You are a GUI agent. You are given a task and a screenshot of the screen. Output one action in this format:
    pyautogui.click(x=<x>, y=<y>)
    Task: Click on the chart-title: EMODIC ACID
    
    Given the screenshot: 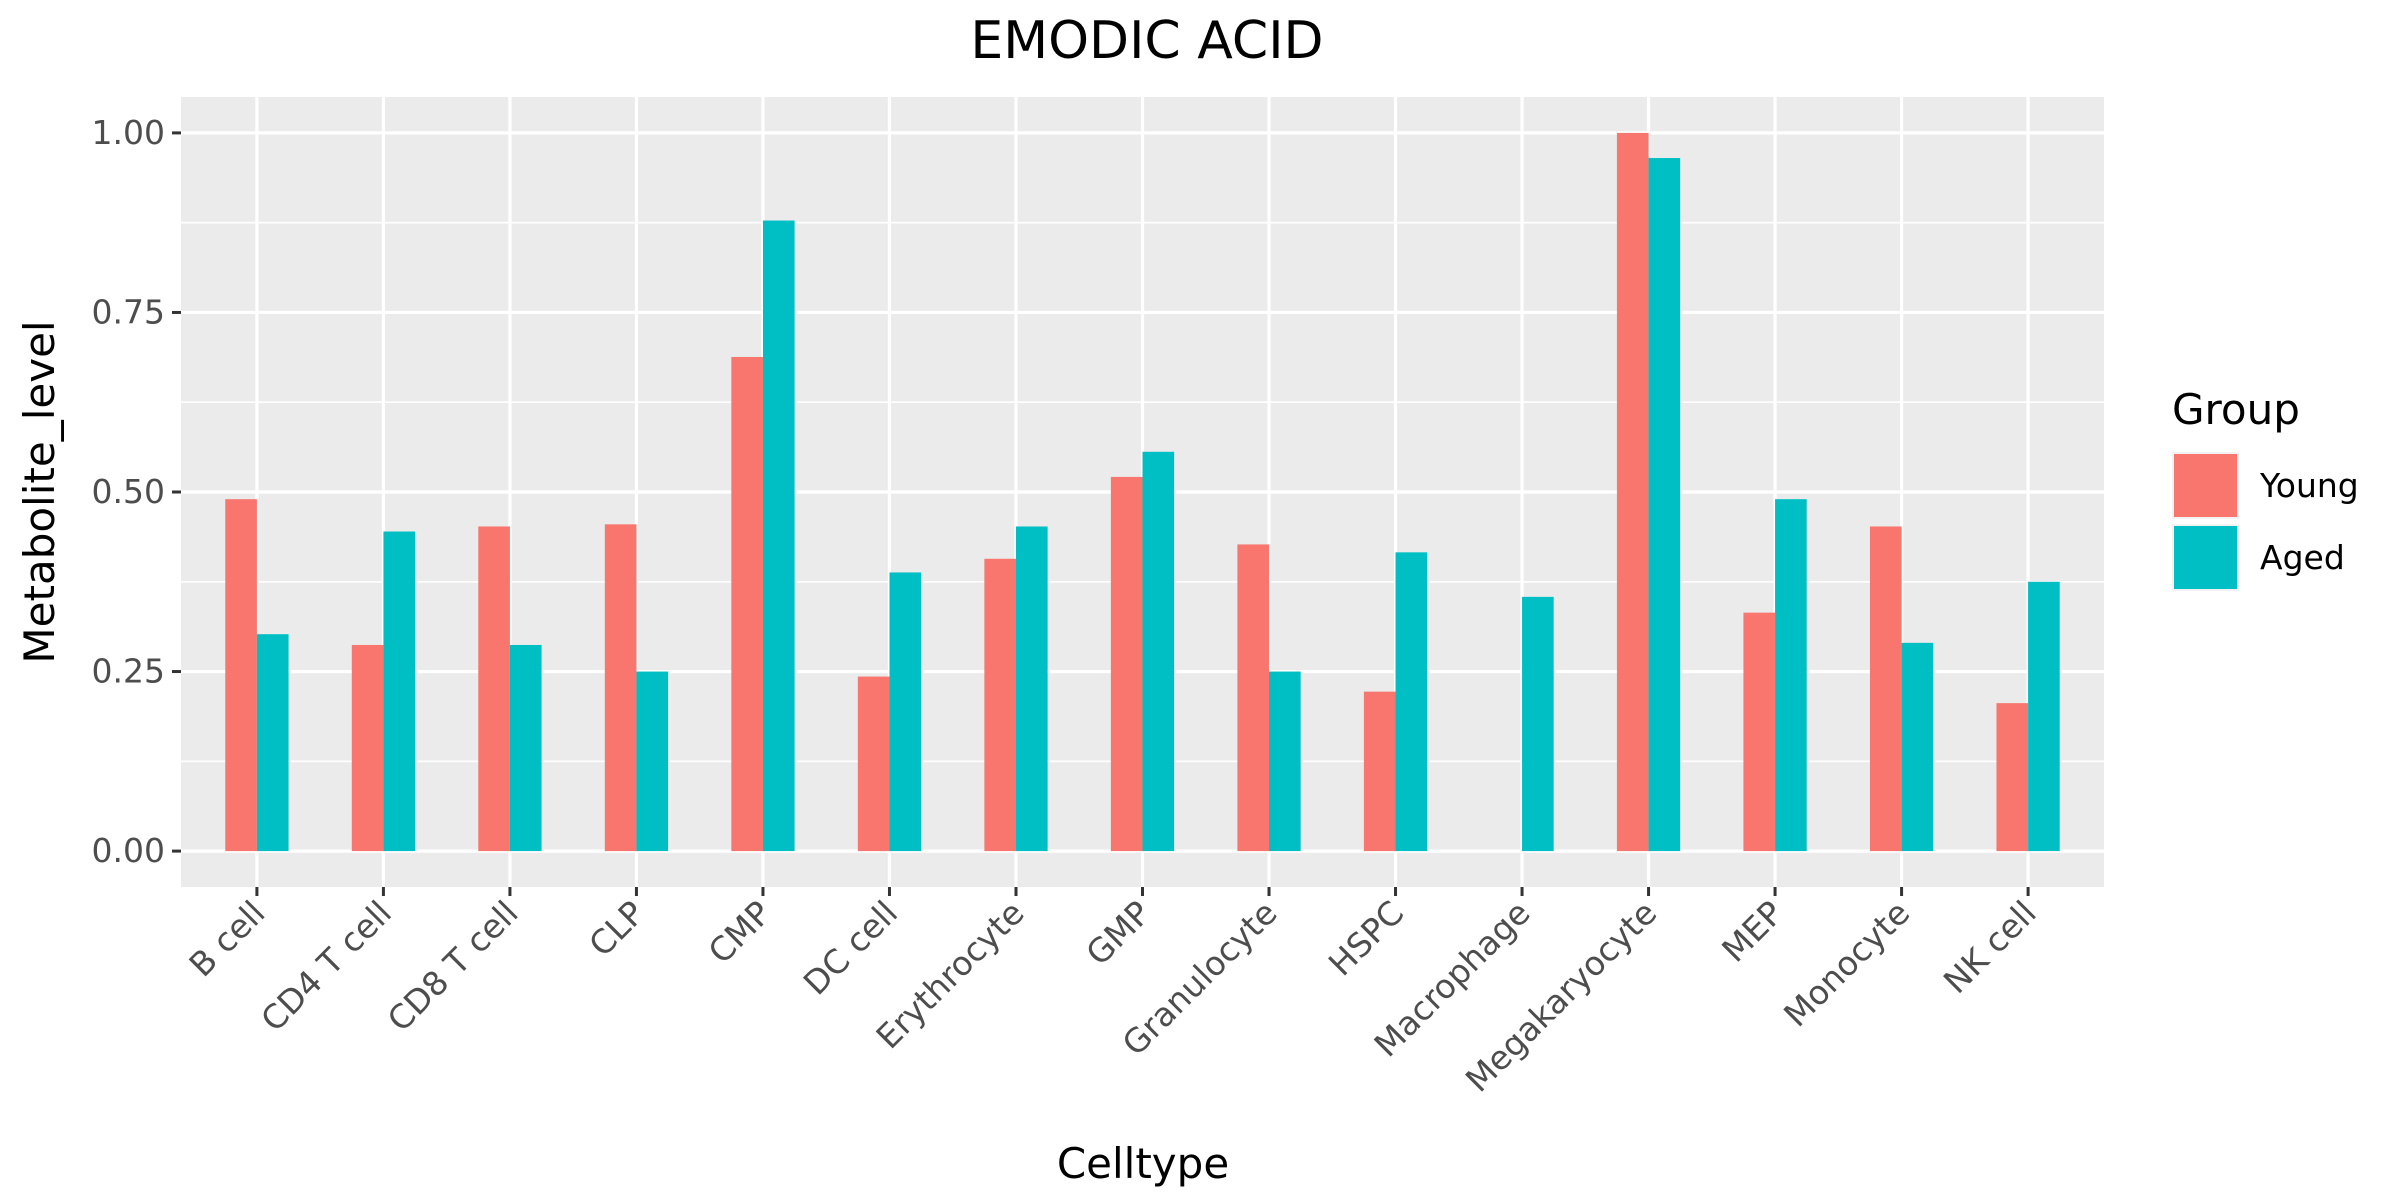 What is the action you would take?
    pyautogui.click(x=1146, y=41)
    